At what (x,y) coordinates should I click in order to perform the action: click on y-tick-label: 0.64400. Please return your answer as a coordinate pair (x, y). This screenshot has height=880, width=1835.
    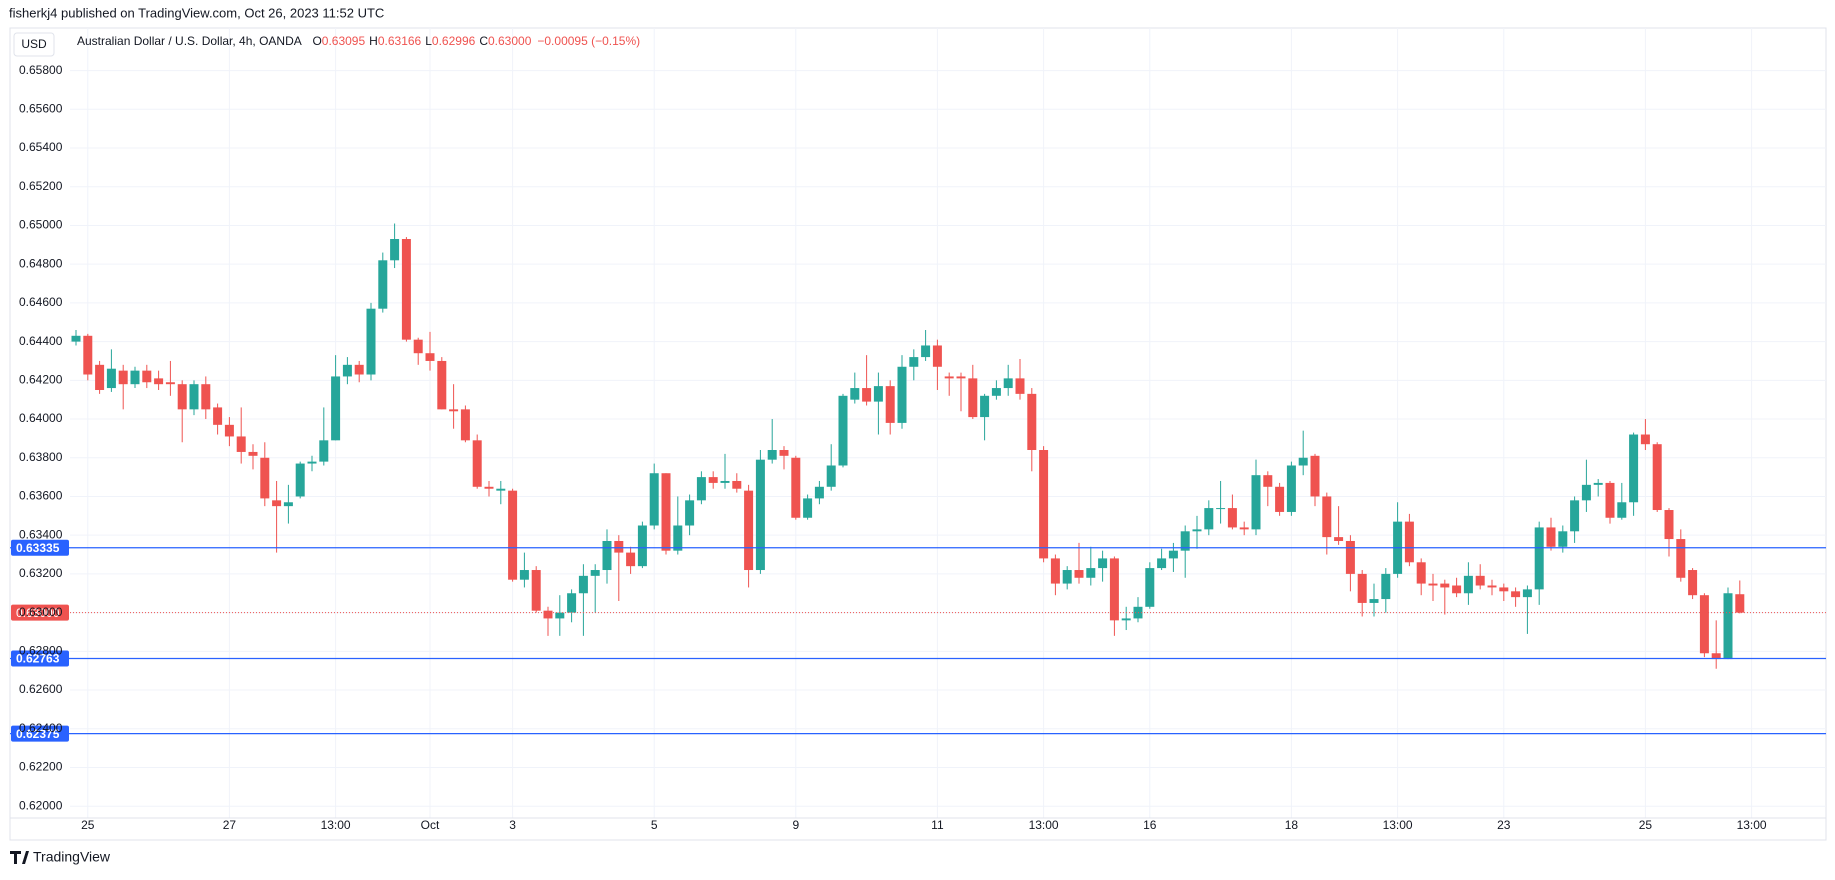
    Looking at the image, I should click on (41, 341).